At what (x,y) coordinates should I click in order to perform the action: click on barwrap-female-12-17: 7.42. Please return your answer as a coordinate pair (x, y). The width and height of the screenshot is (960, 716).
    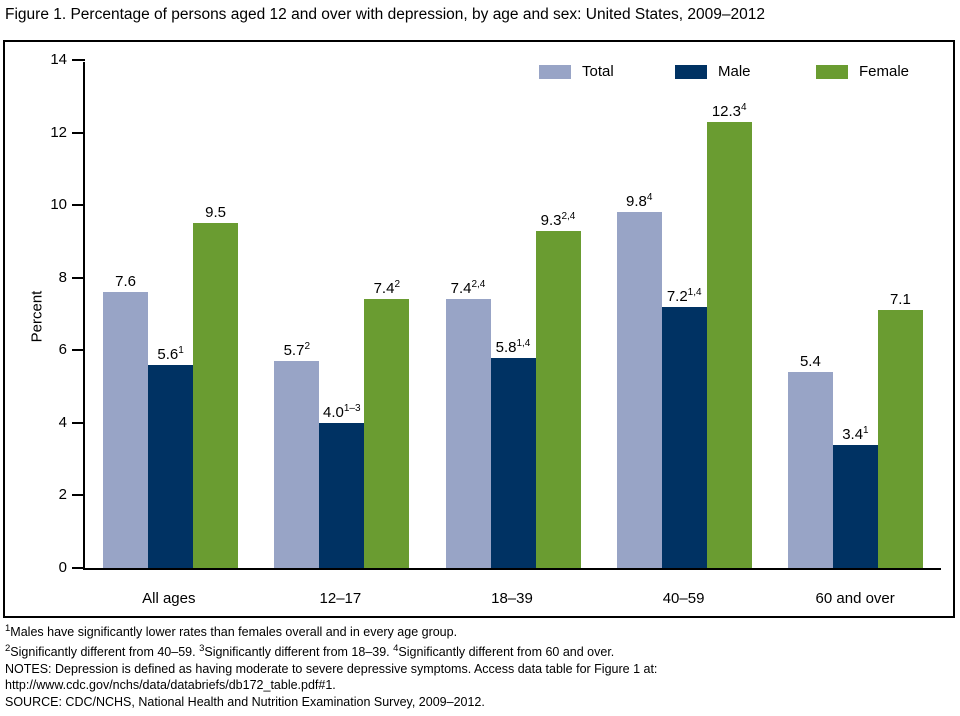
    Looking at the image, I should click on (387, 422).